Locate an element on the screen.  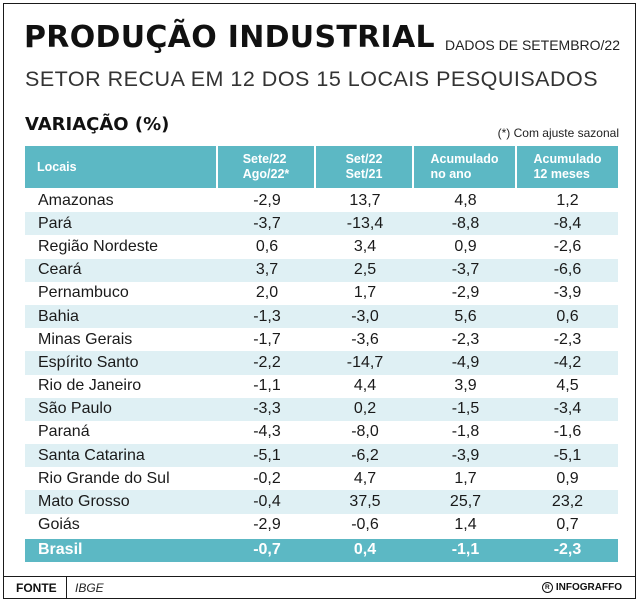
row-value: -8,8 is located at coordinates (465, 223).